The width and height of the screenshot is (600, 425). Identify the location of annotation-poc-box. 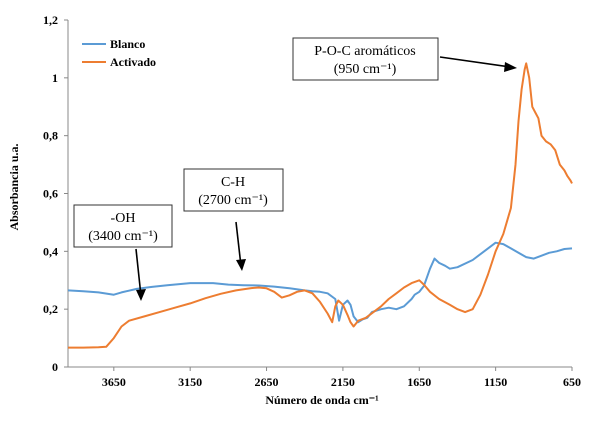
(365, 59).